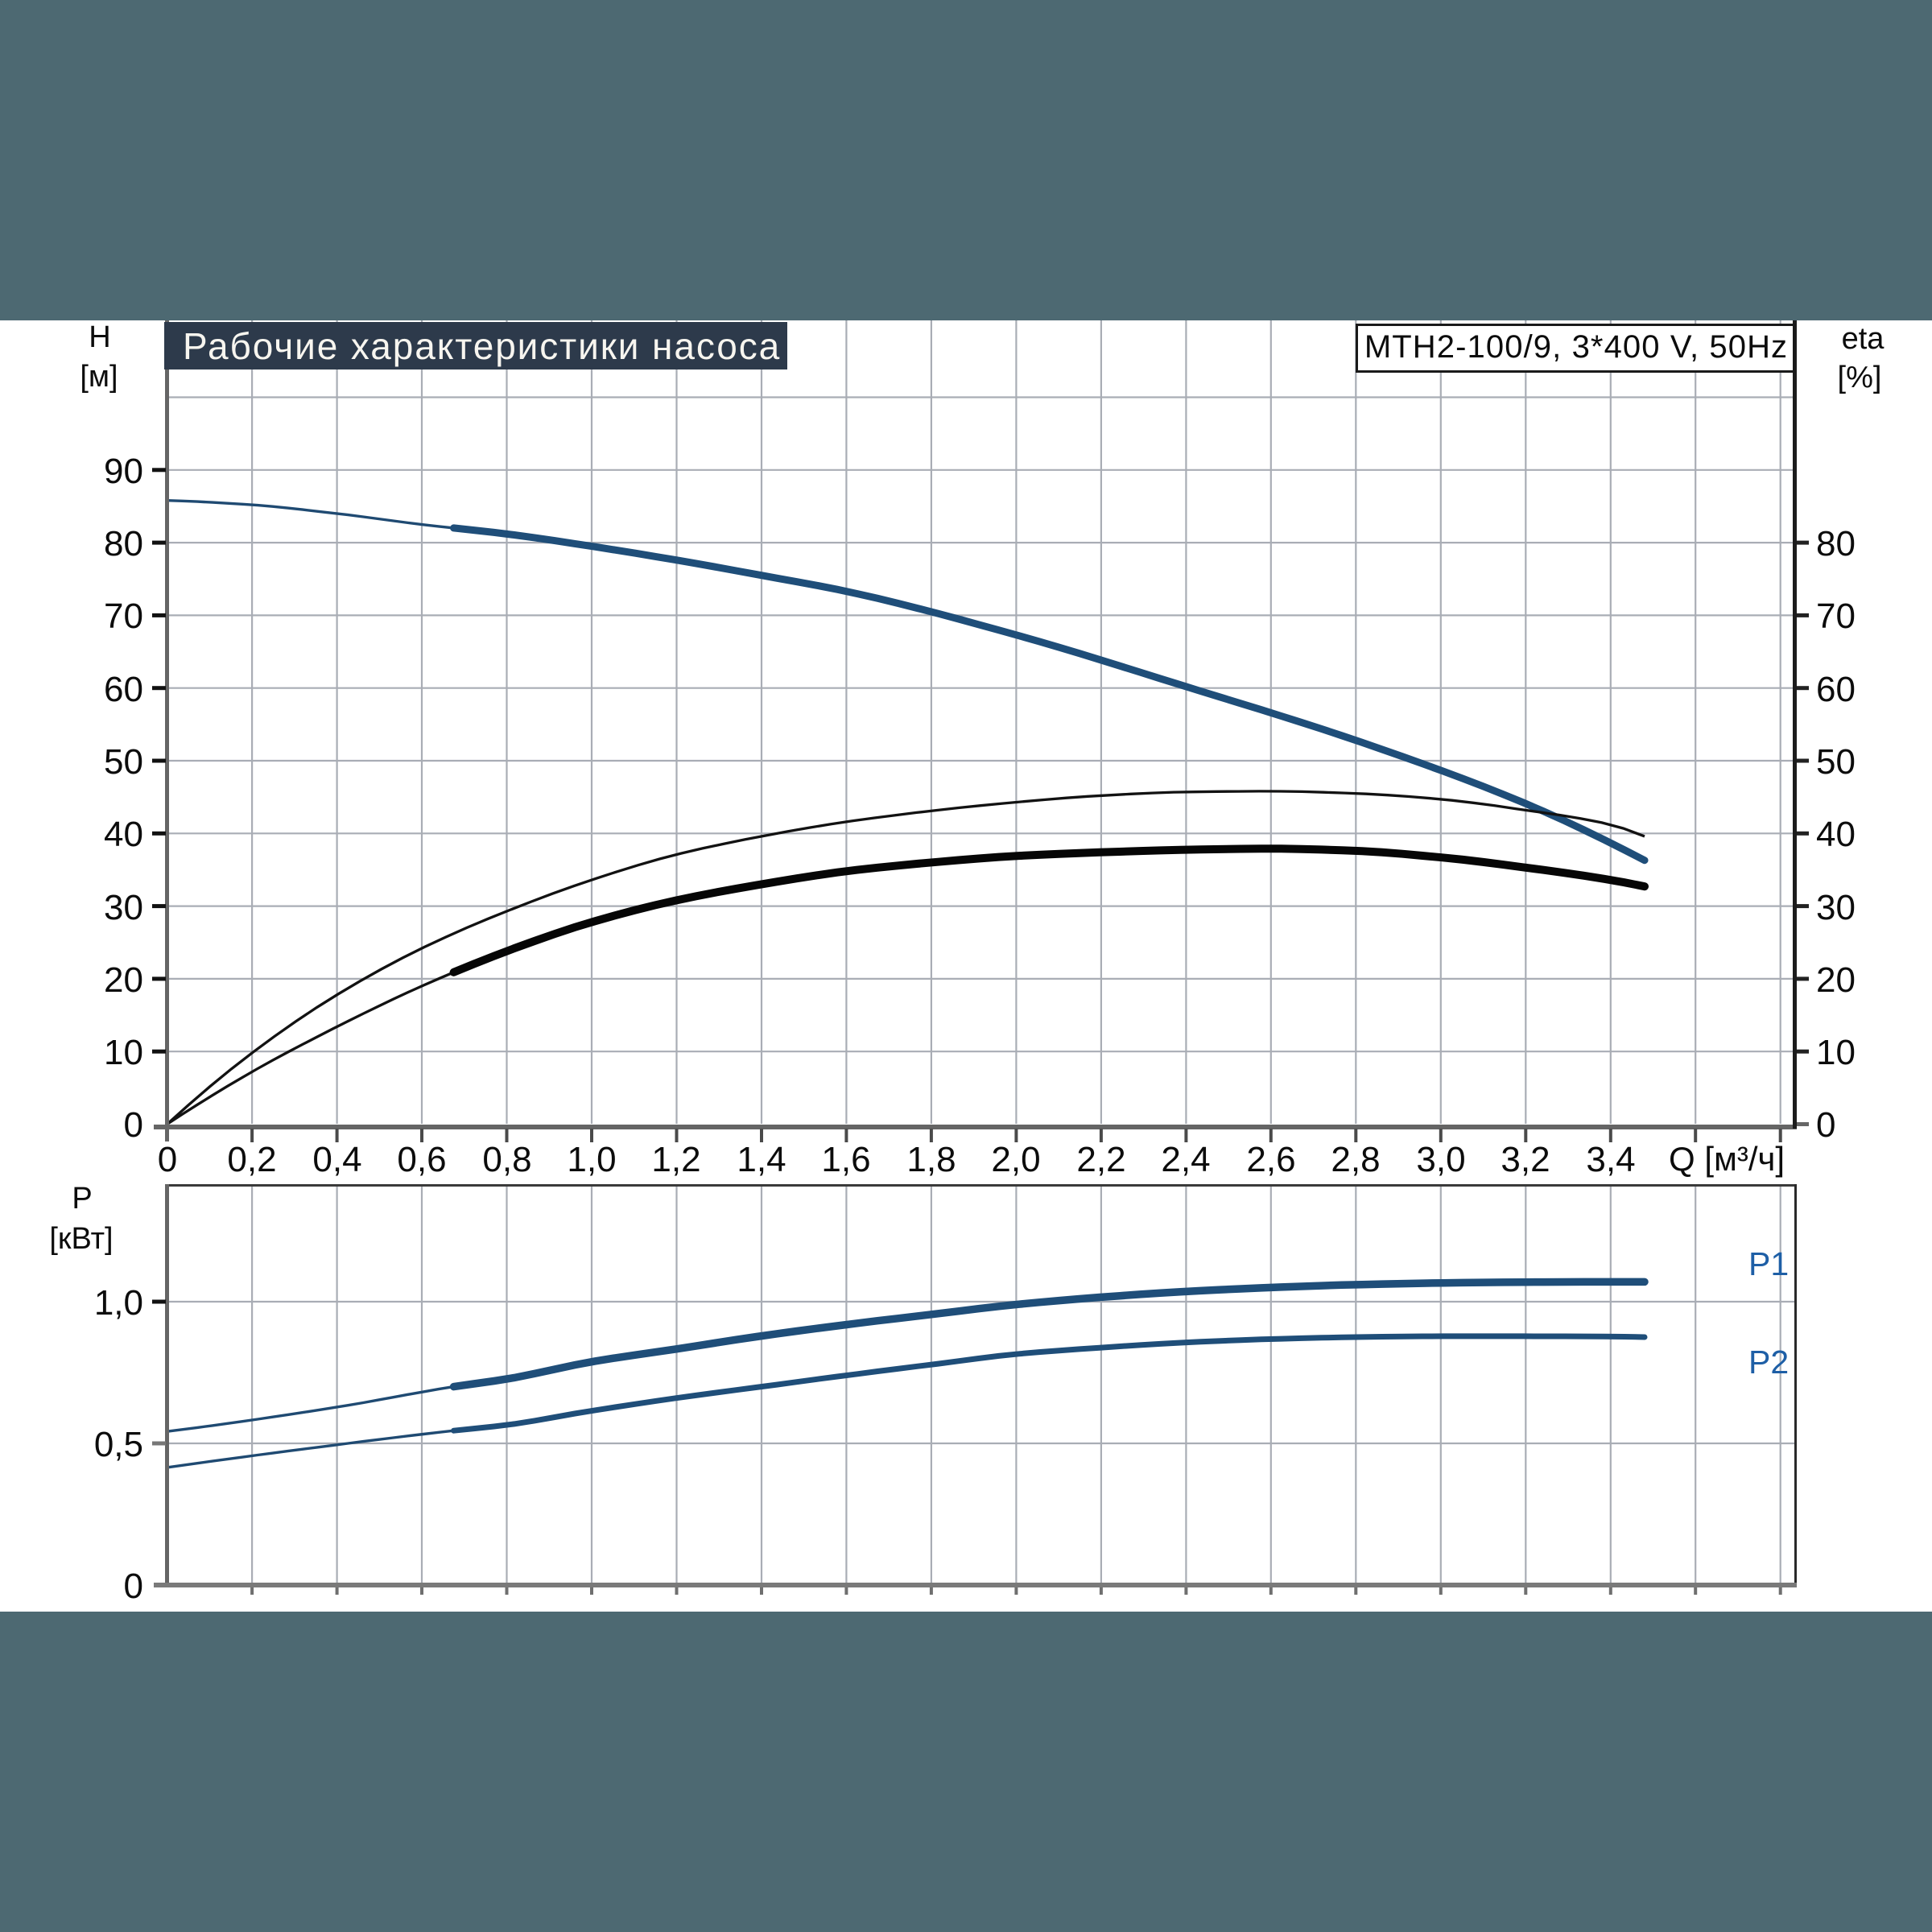  I want to click on svg-text: MTH2-100/9, 3*400 V, 50Hz, so click(1576, 347).